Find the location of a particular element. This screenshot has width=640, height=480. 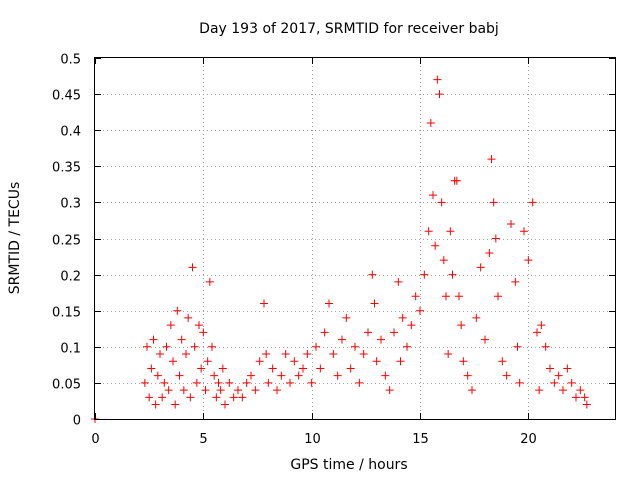

y-axis-title: SRMTID / TECUs is located at coordinates (15, 238).